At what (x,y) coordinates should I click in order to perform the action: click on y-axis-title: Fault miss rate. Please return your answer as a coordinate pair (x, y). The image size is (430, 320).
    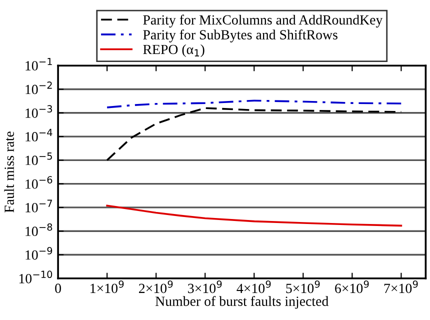
    Looking at the image, I should click on (9, 172).